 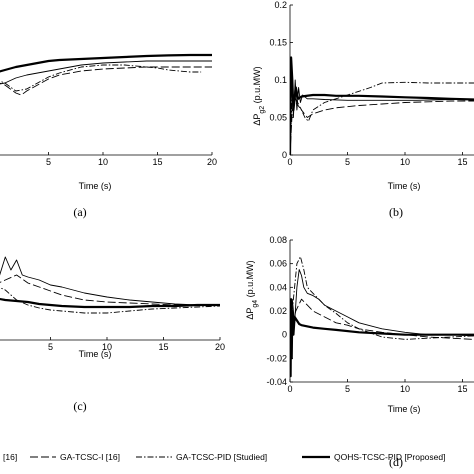 I want to click on panel-b-ytick-label-2: 0.1, so click(x=280, y=80).